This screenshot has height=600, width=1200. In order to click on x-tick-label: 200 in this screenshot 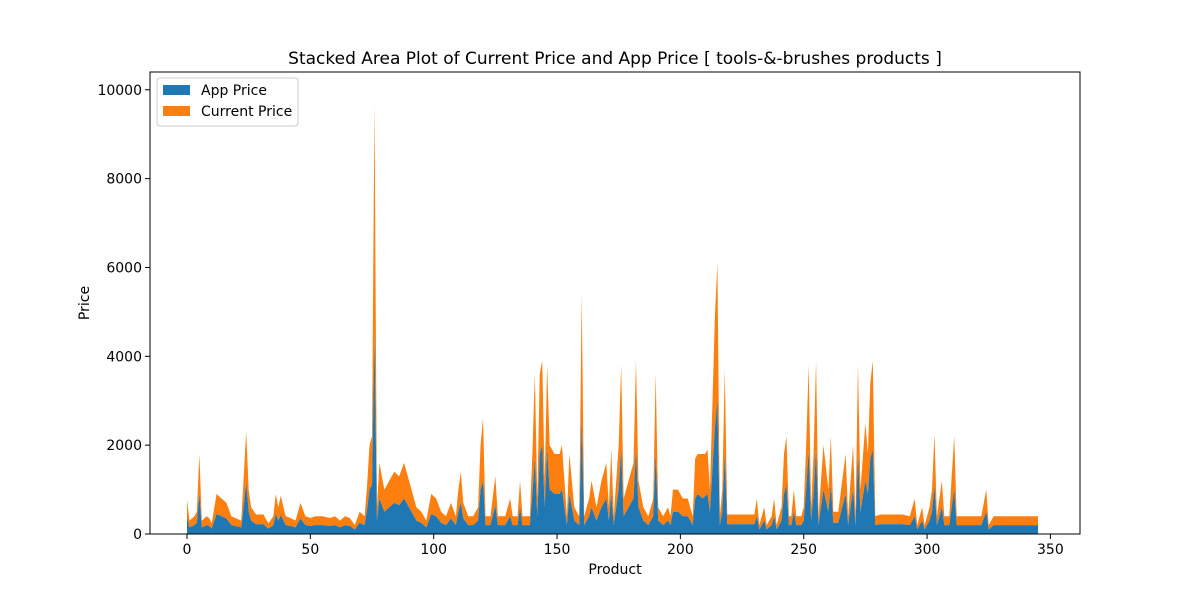, I will do `click(680, 550)`.